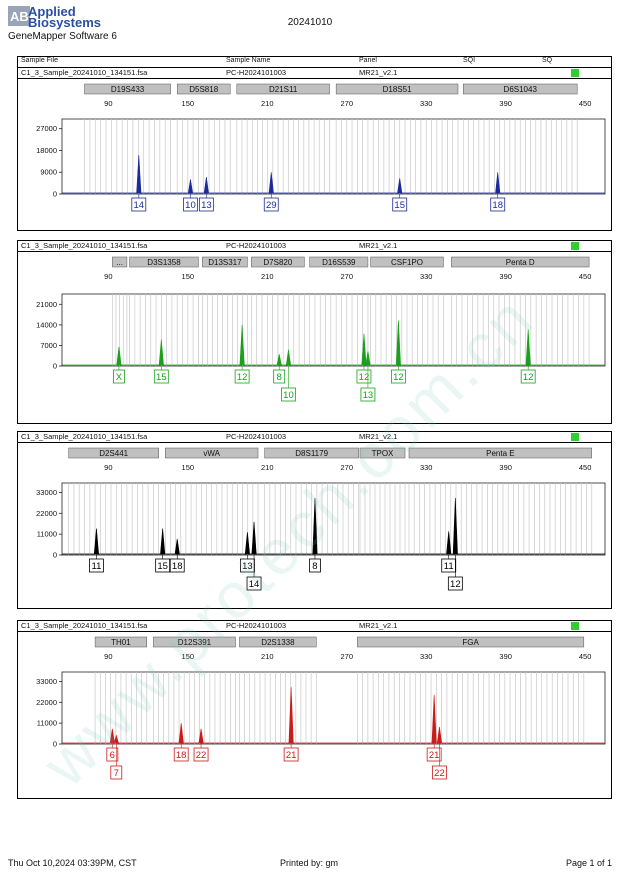  Describe the element at coordinates (108, 103) in the screenshot. I see `x-tick-label-0-0: 90` at that location.